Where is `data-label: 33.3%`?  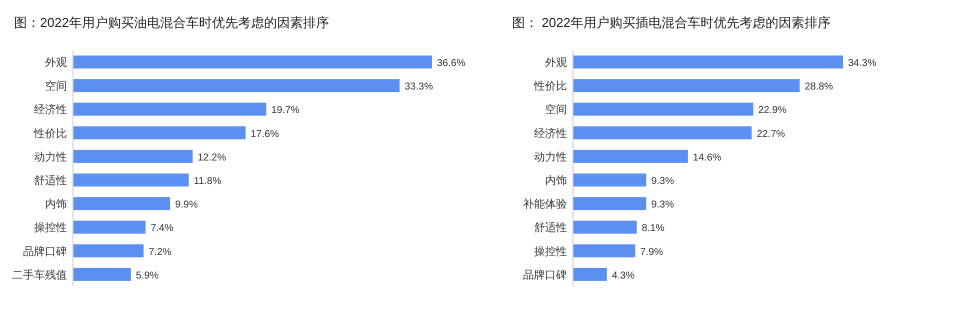 data-label: 33.3% is located at coordinates (419, 87).